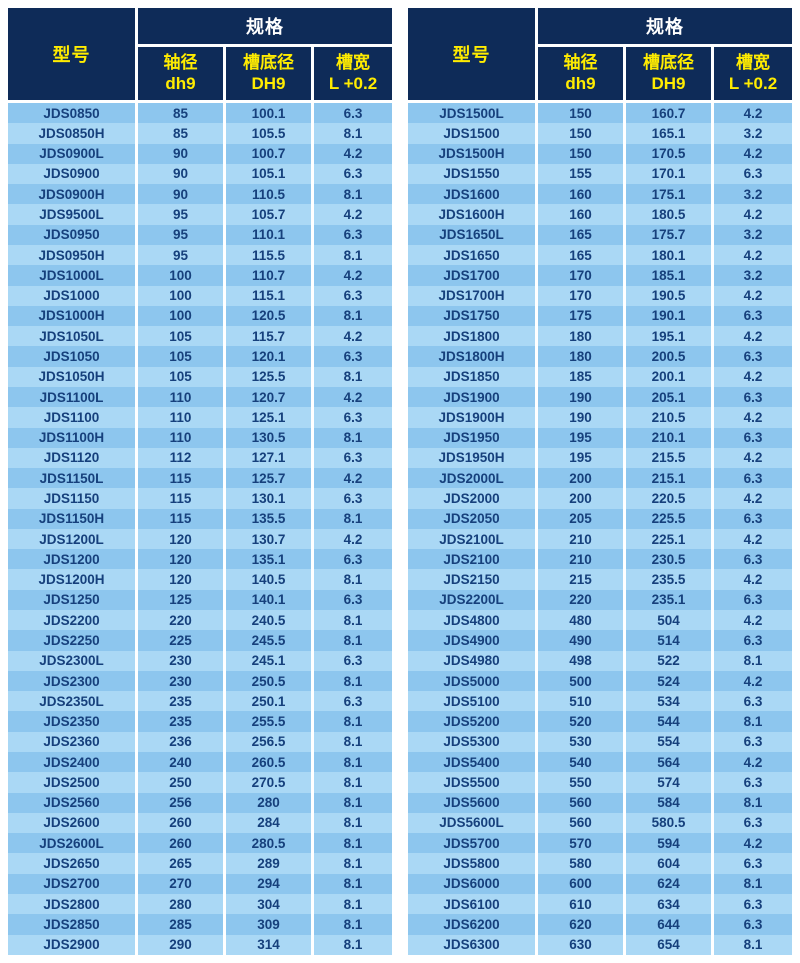 The width and height of the screenshot is (800, 963). I want to click on model-cell-value: JDS1800, so click(471, 336).